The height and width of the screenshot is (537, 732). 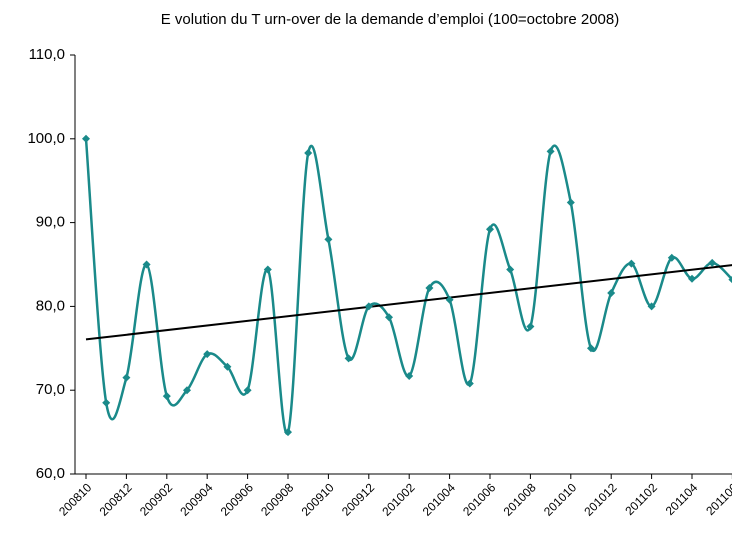 I want to click on y-tick-label: 60,0, so click(x=50, y=473).